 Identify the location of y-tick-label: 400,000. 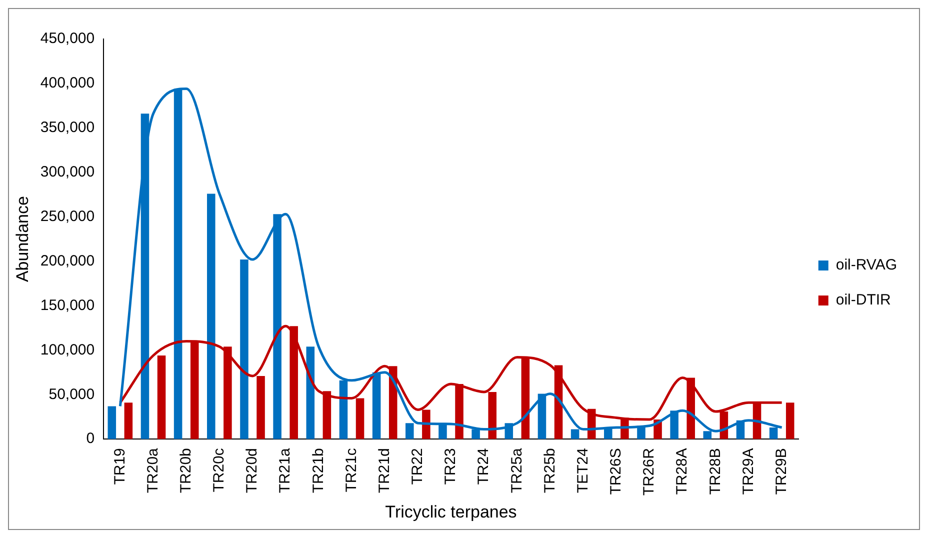
(67, 83).